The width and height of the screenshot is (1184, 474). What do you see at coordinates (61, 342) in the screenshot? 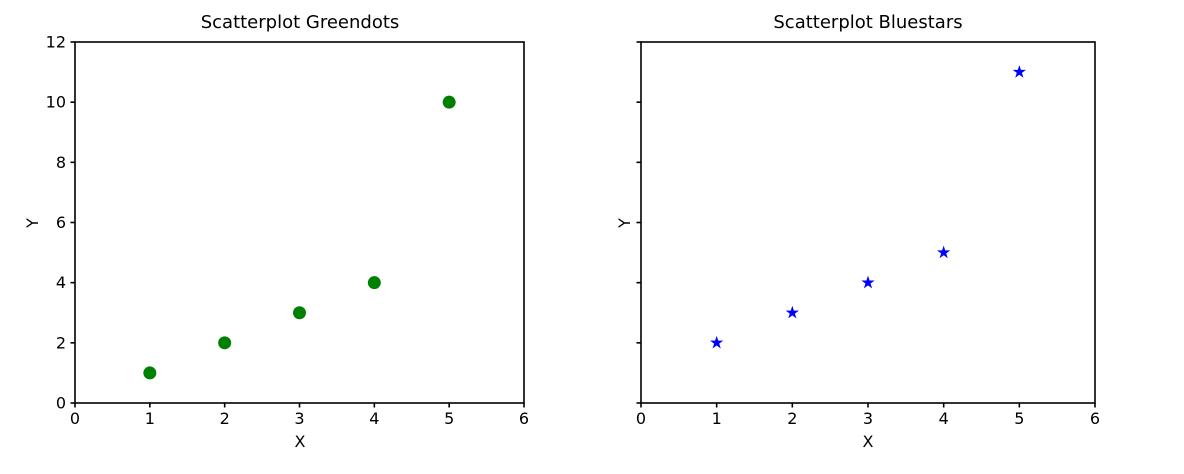
I see `y-tick-label: 2` at bounding box center [61, 342].